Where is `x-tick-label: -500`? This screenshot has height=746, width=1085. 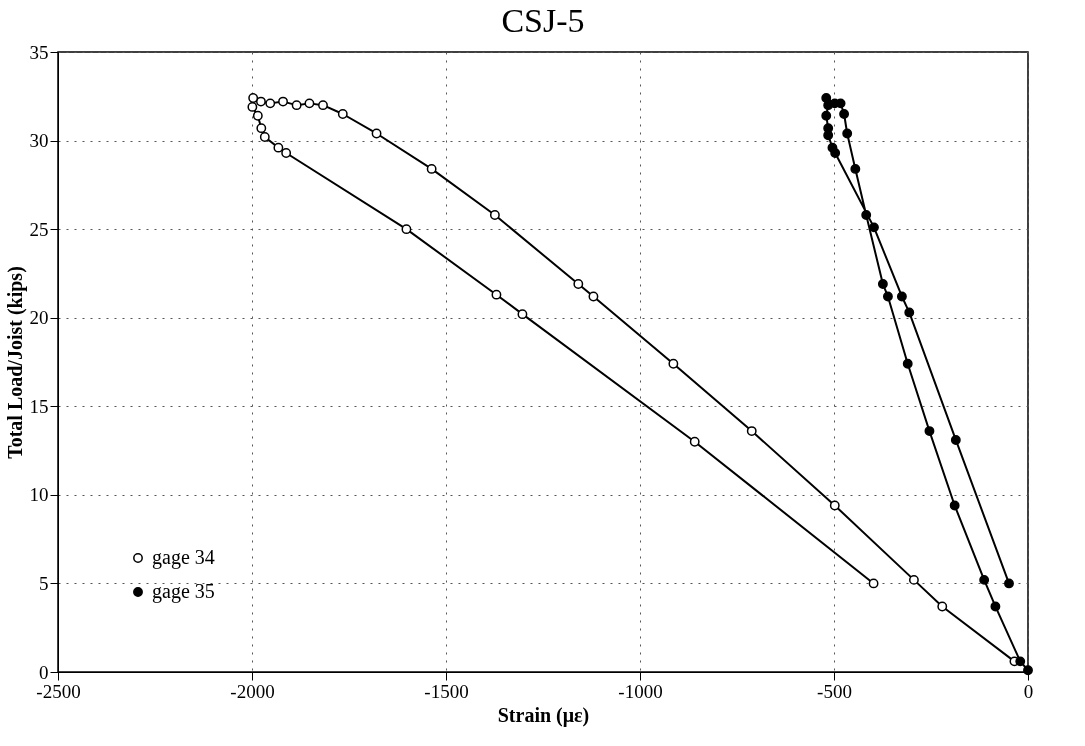
x-tick-label: -500 is located at coordinates (834, 691).